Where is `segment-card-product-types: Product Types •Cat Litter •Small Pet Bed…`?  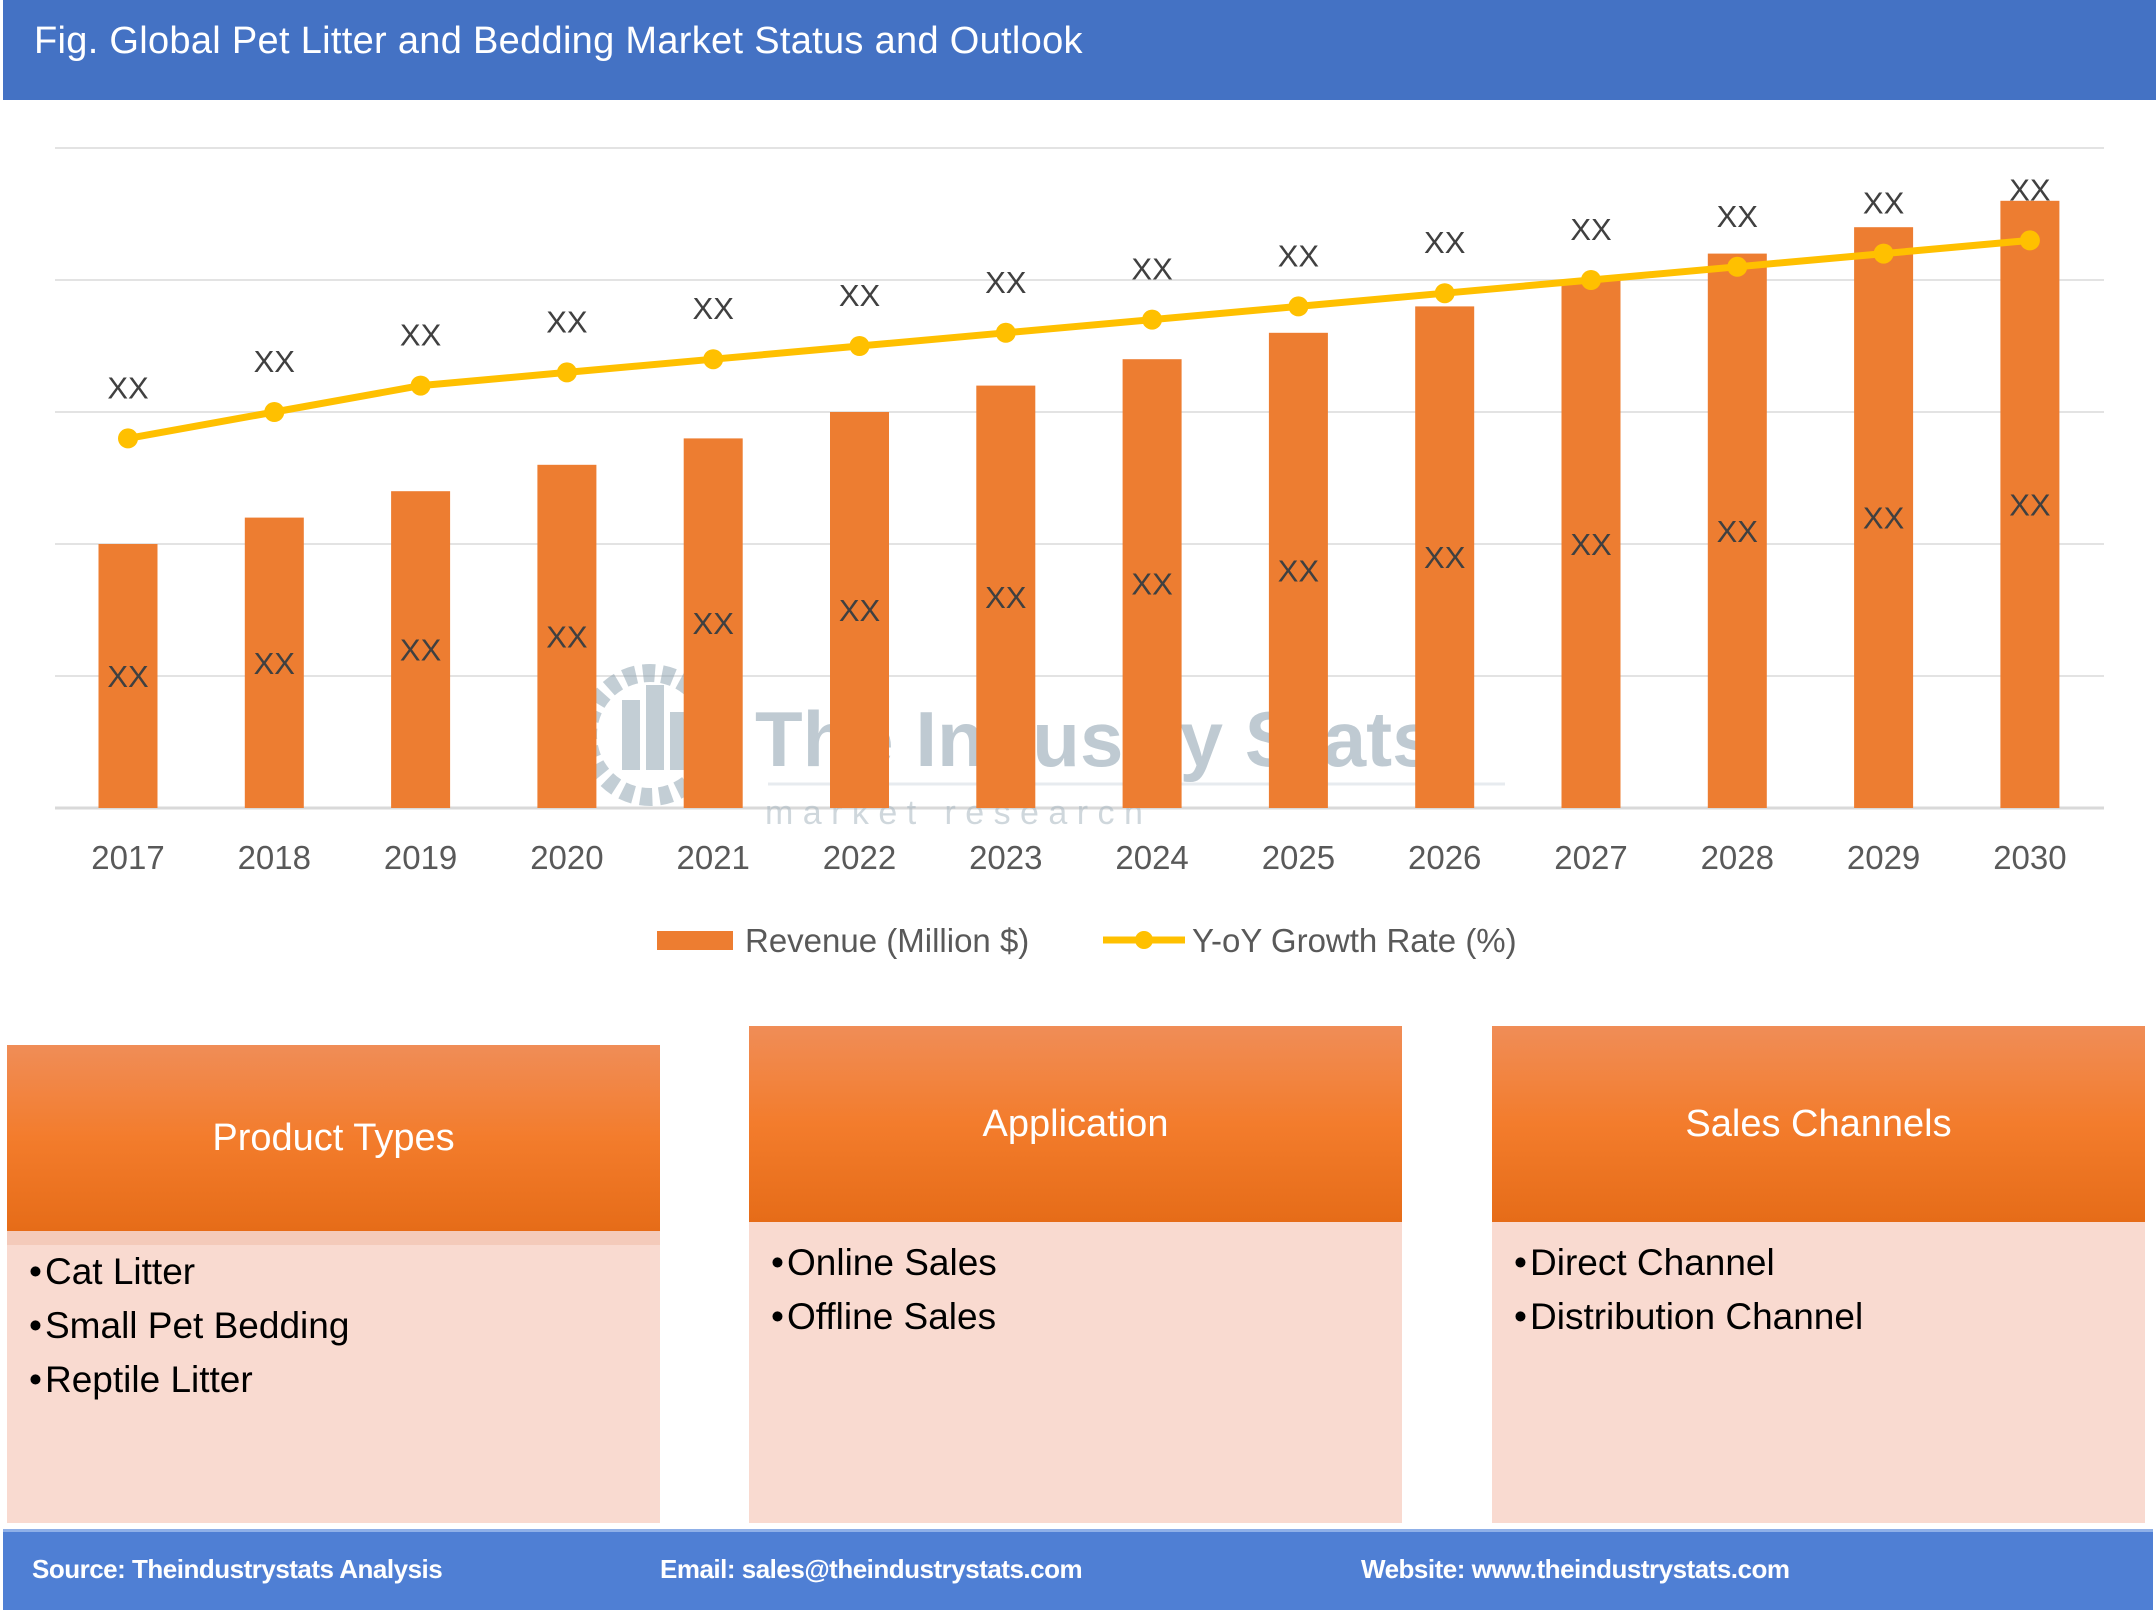 segment-card-product-types: Product Types •Cat Litter •Small Pet Bed… is located at coordinates (333, 1284).